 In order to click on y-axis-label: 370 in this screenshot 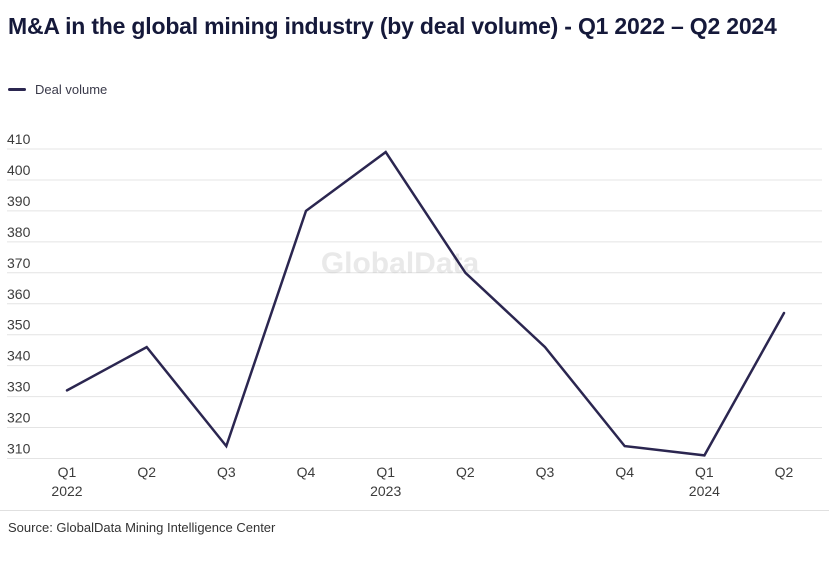, I will do `click(19, 263)`.